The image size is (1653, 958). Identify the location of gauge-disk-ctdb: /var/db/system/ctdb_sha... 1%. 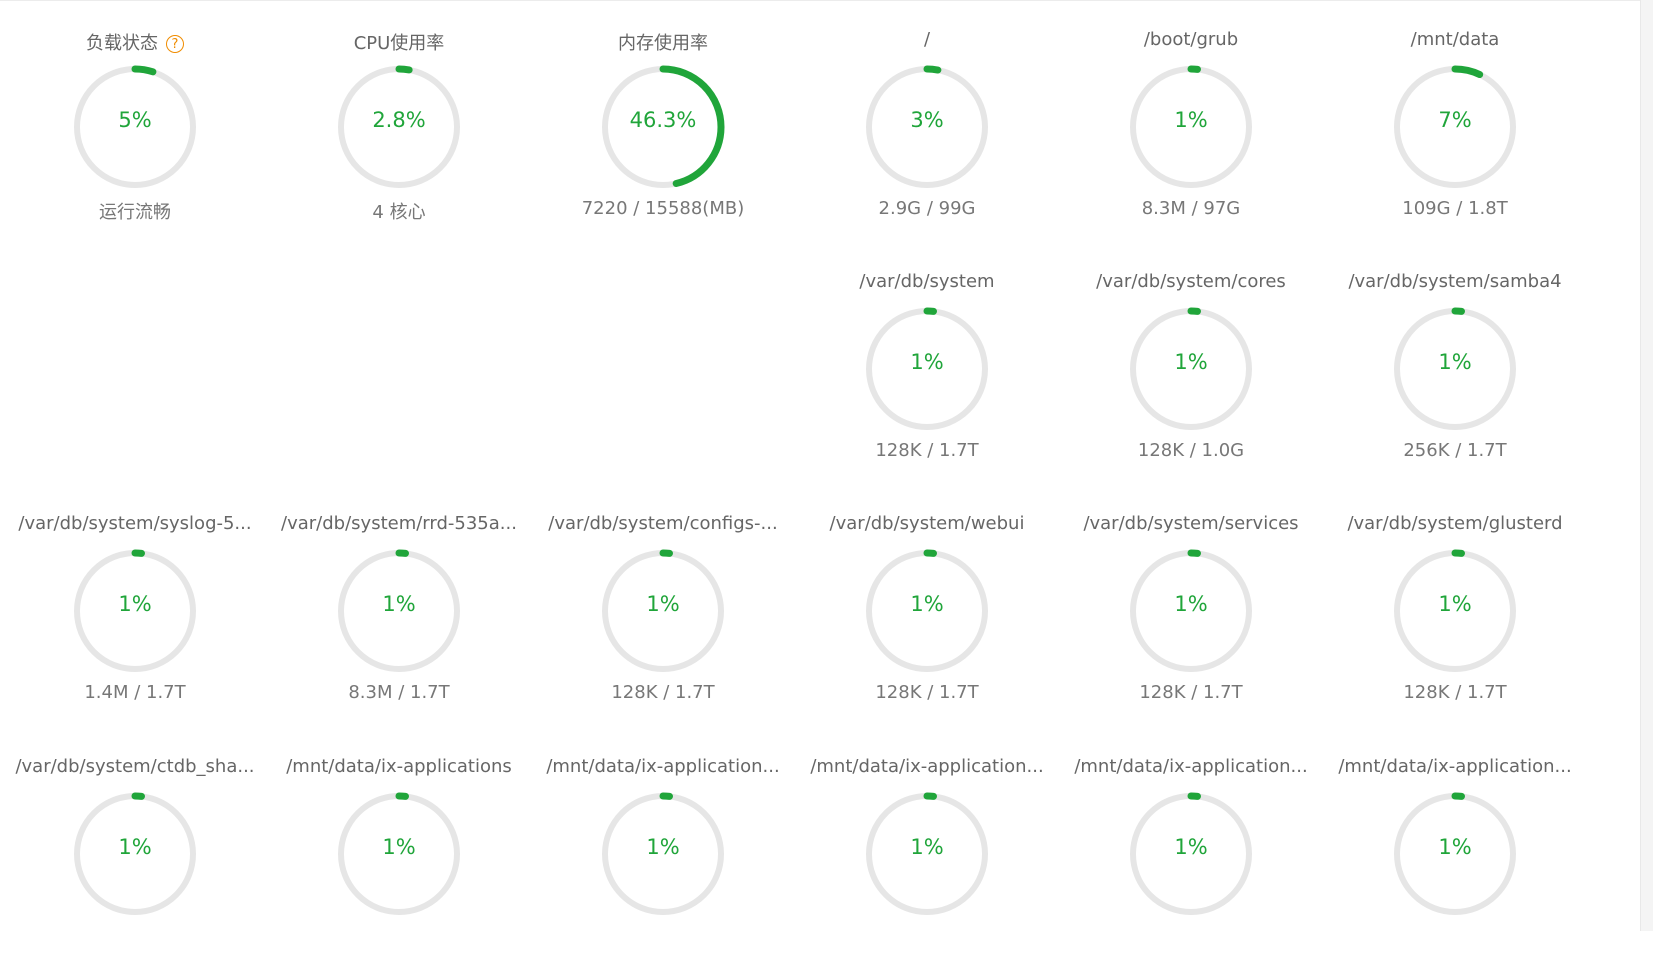
(135, 843).